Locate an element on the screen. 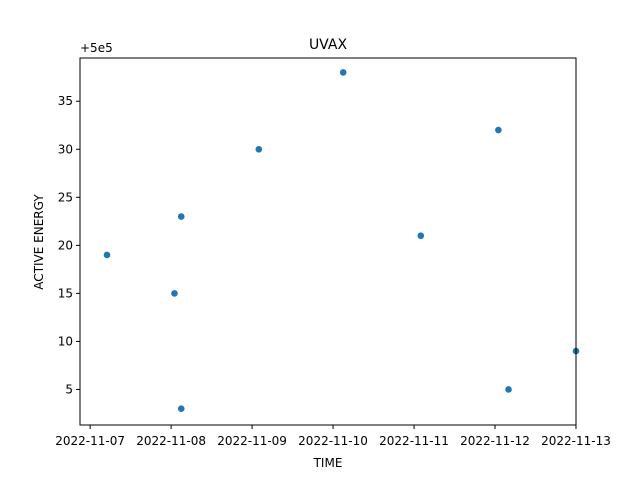  x-tick-label: 2022-11-07 is located at coordinates (90, 441).